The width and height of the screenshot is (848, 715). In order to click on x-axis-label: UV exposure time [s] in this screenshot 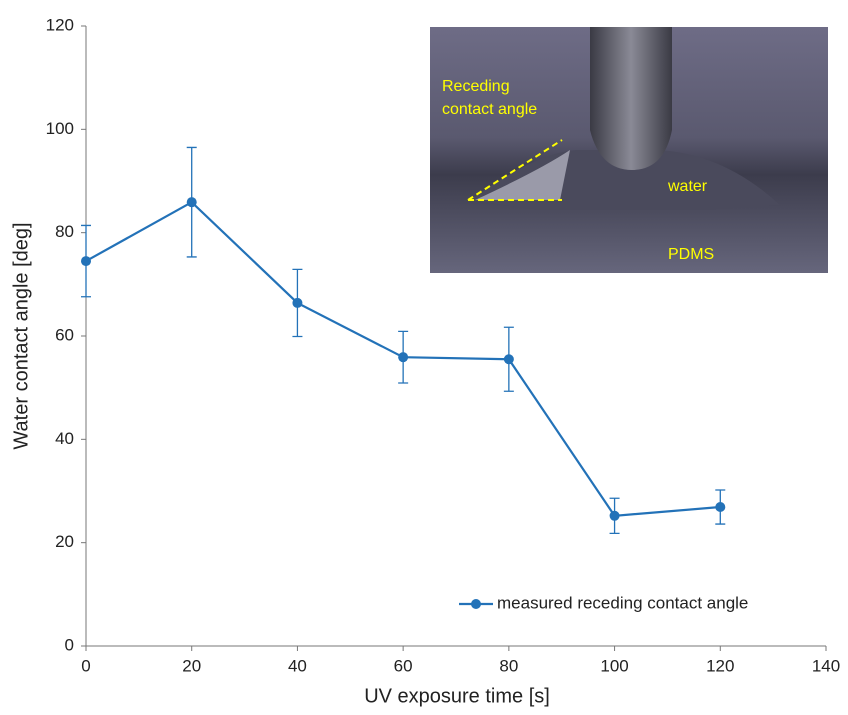, I will do `click(457, 696)`.